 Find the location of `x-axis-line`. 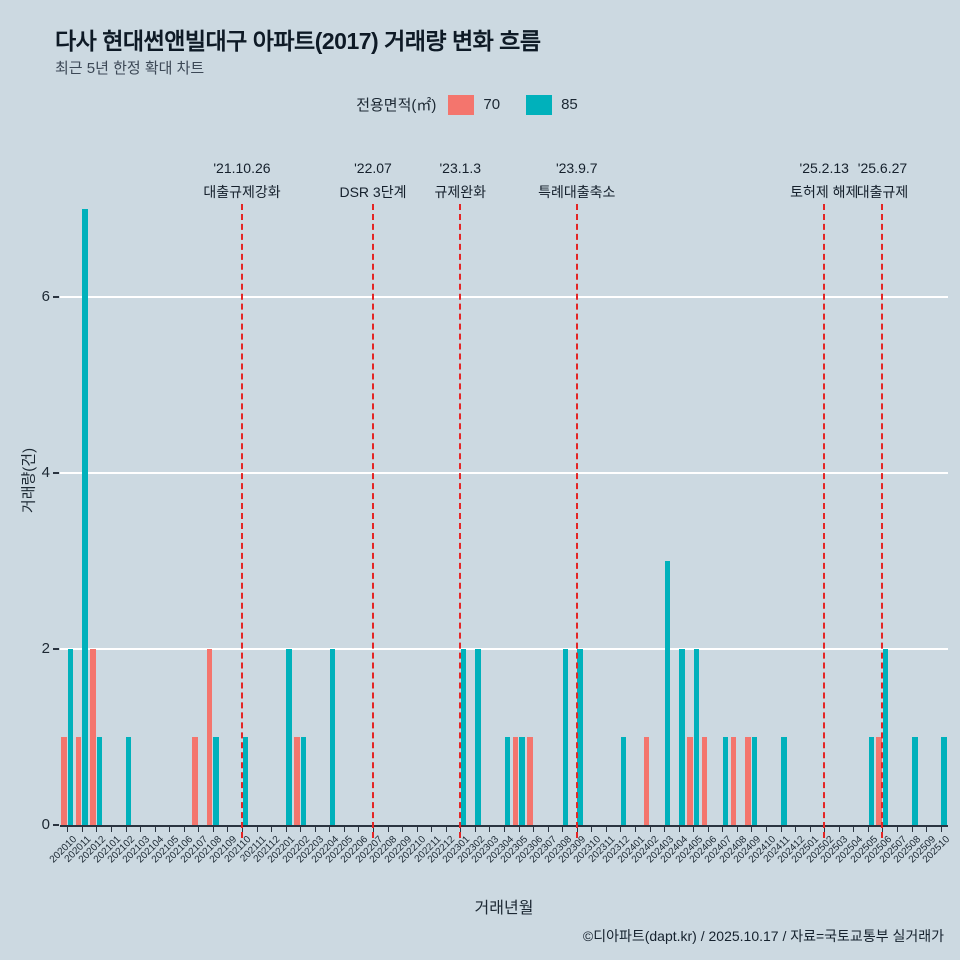

x-axis-line is located at coordinates (504, 826).